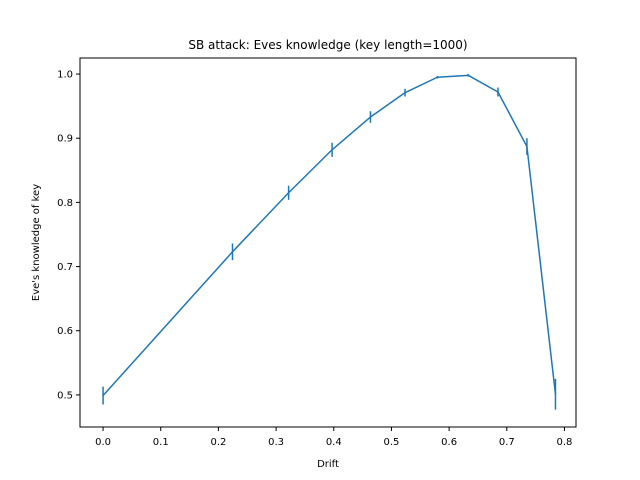 This screenshot has width=640, height=480. Describe the element at coordinates (449, 442) in the screenshot. I see `x-tick-label: 0.6` at that location.